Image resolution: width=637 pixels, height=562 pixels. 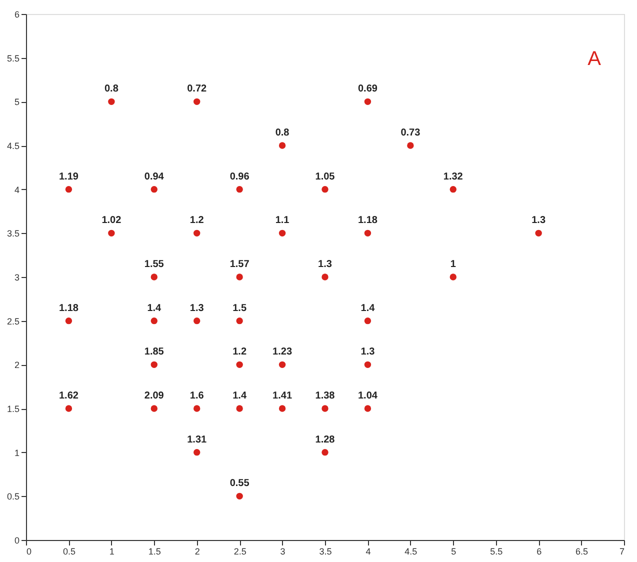 I want to click on y-tick-label: 4.5, so click(x=13, y=146).